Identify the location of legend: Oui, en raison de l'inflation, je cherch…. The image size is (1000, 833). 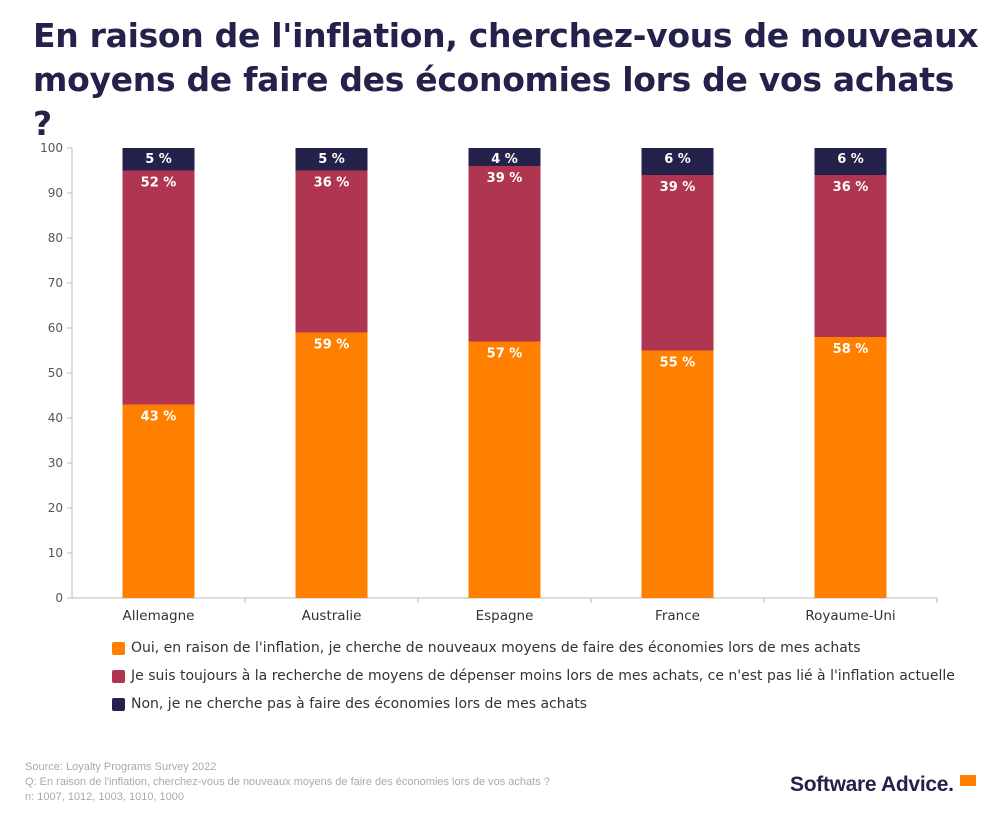
(533, 676).